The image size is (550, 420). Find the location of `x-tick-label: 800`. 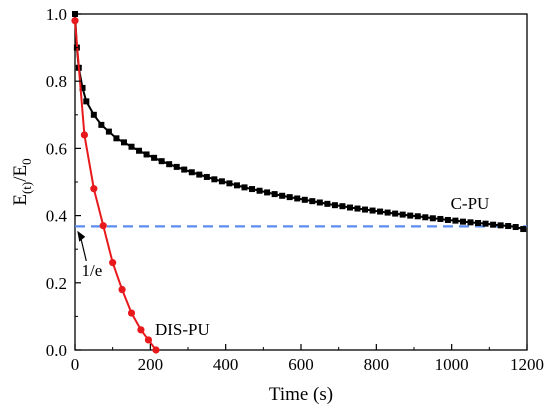

x-tick-label: 800 is located at coordinates (377, 364).